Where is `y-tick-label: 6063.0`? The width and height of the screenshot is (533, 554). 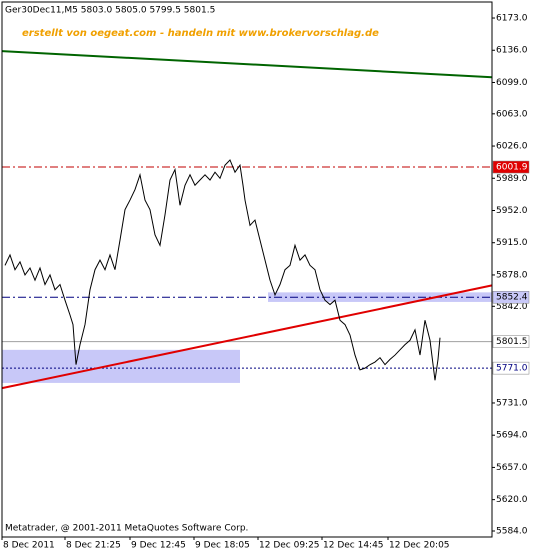 y-tick-label: 6063.0 is located at coordinates (512, 114).